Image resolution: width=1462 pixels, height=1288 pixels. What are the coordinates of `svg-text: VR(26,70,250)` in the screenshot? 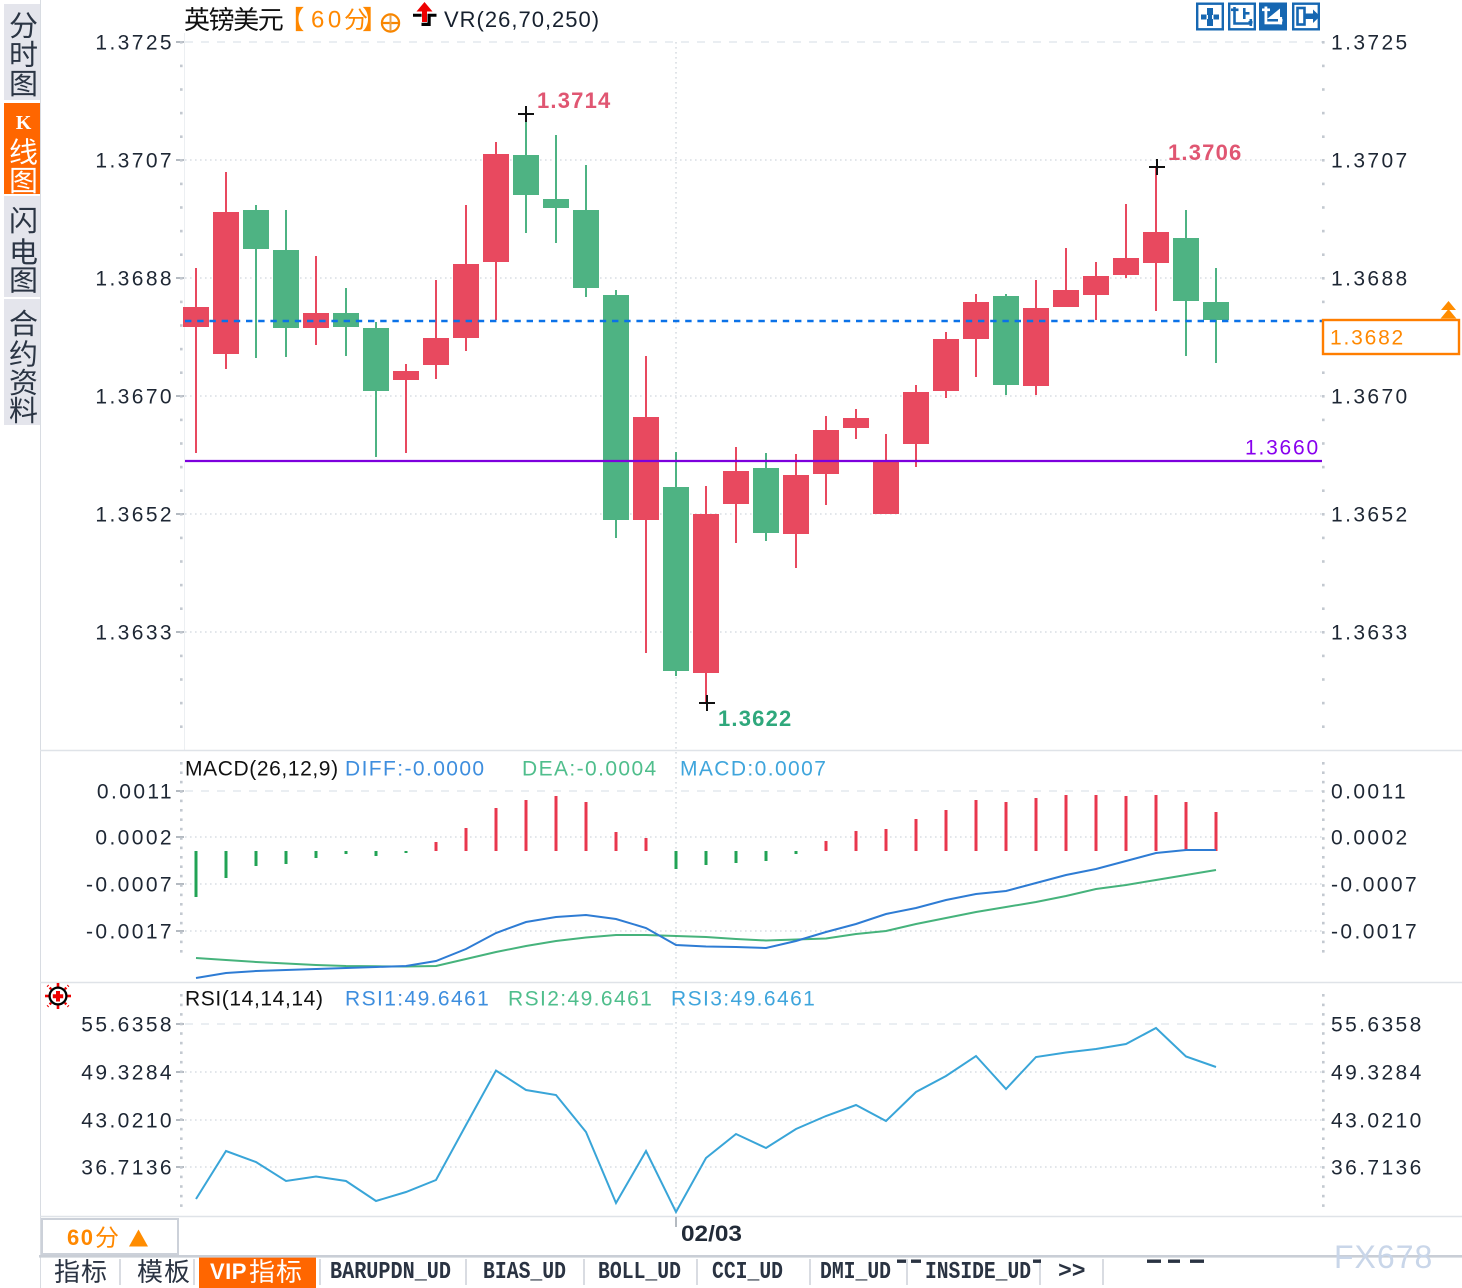 It's located at (522, 19).